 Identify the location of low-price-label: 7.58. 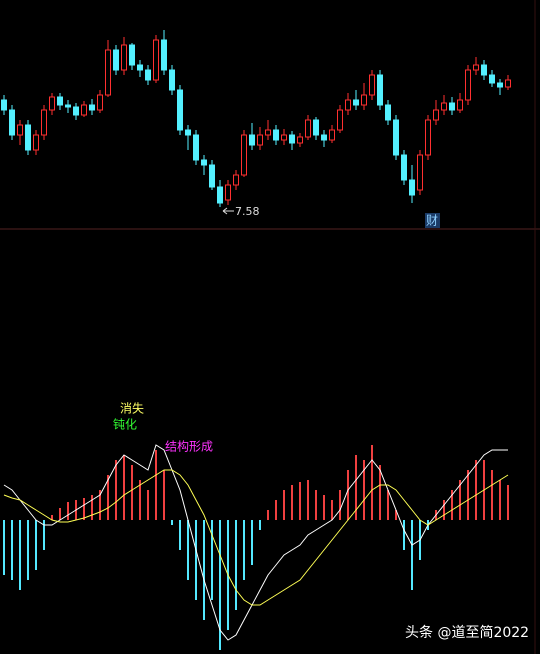
(247, 211).